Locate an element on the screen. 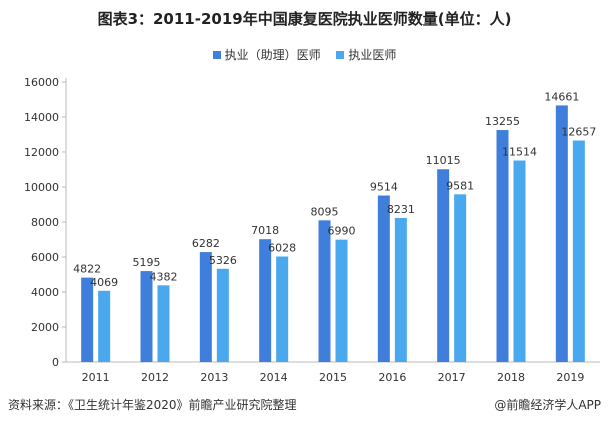 The height and width of the screenshot is (423, 609). bar-series1-2012 is located at coordinates (146, 316).